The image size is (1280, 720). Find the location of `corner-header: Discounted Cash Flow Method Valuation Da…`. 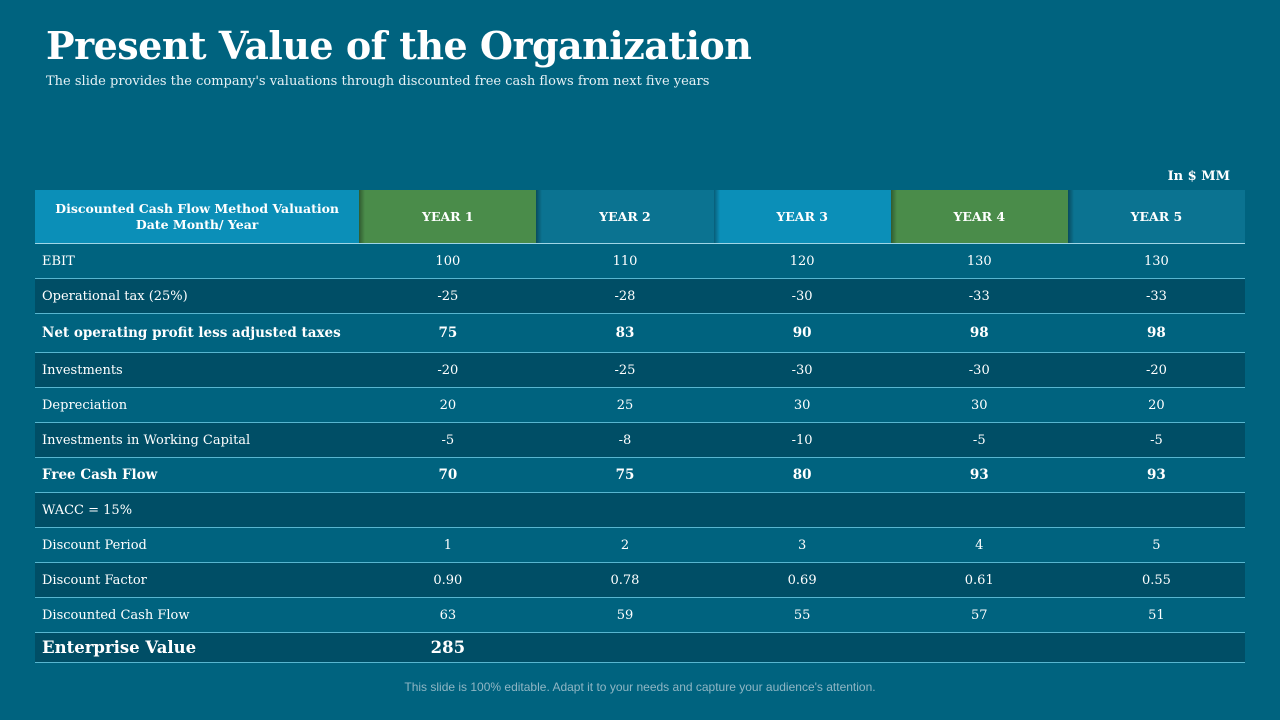

corner-header: Discounted Cash Flow Method Valuation Da… is located at coordinates (197, 217).